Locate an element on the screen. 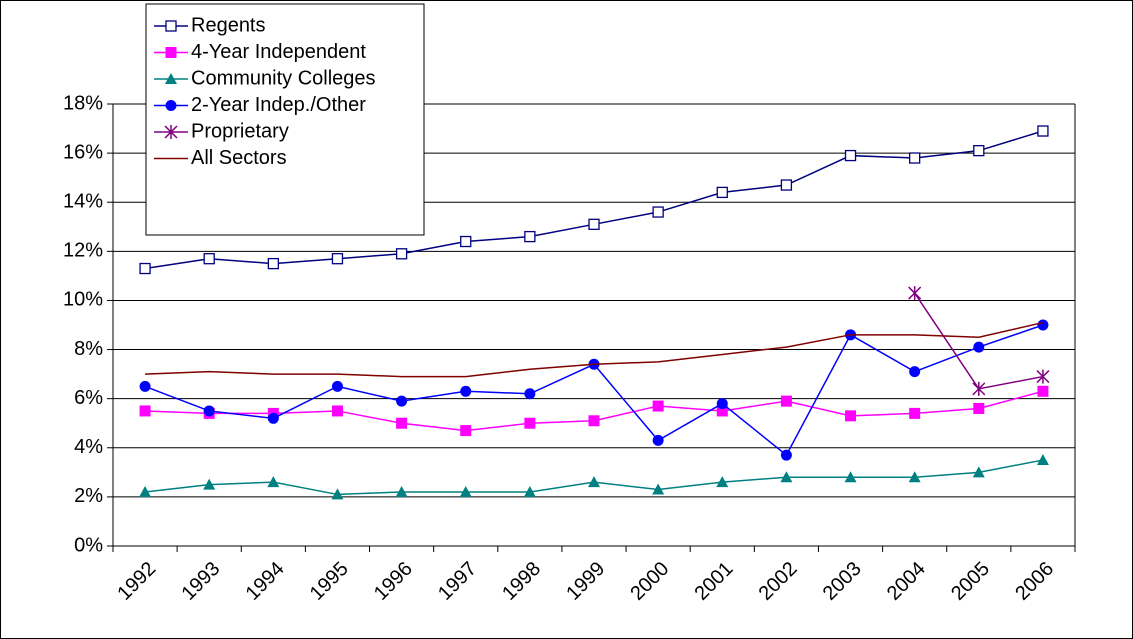 This screenshot has height=639, width=1133. y-tick-label: 18% is located at coordinates (83, 103).